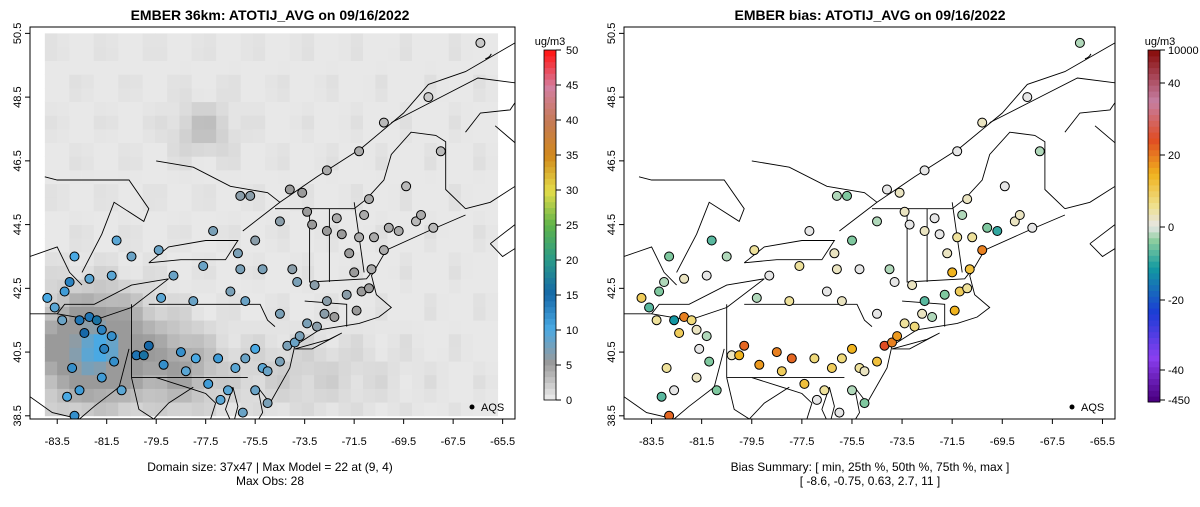  What do you see at coordinates (1052, 442) in the screenshot?
I see `x-tick-label: -67.5` at bounding box center [1052, 442].